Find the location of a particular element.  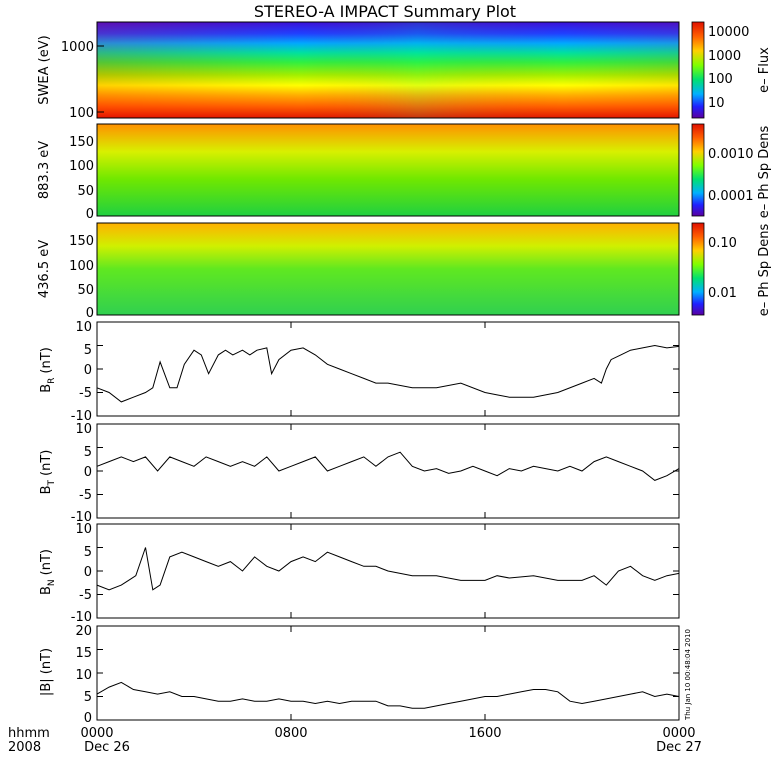

swea-colorbar-tick: 10000 is located at coordinates (728, 32).